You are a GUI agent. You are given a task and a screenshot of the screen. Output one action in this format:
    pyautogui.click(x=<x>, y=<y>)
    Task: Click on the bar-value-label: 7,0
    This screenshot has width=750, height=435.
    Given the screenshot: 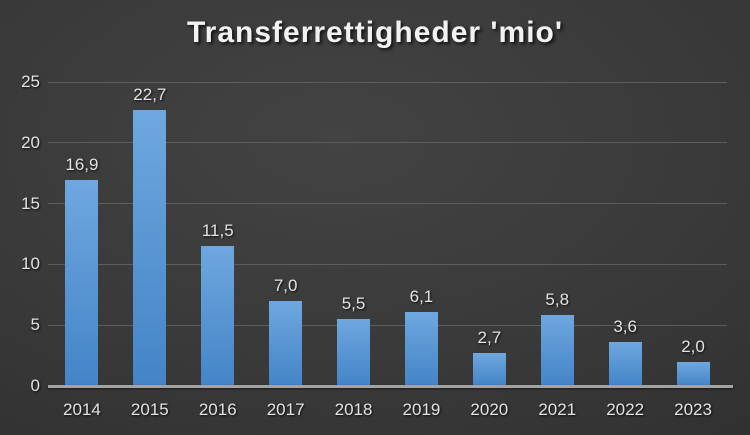 What is the action you would take?
    pyautogui.click(x=285, y=285)
    